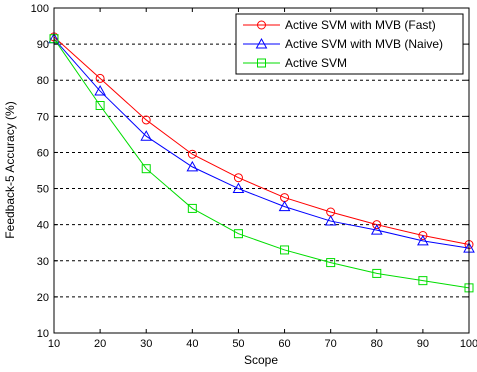  Describe the element at coordinates (43, 153) in the screenshot. I see `y-tick-label: 60` at that location.